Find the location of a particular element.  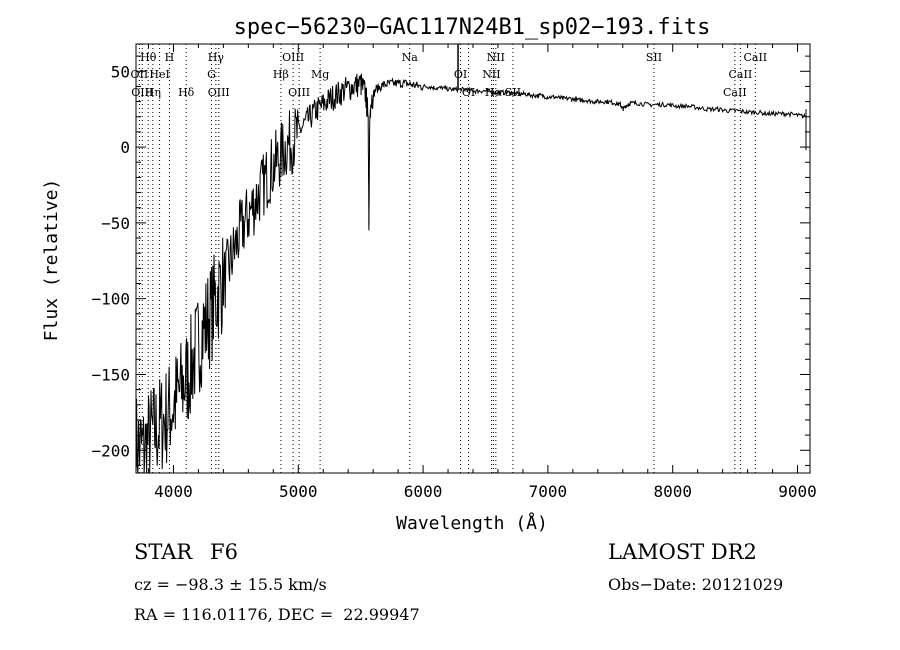

y-axis-label: Flux (relative) is located at coordinates (51, 260).